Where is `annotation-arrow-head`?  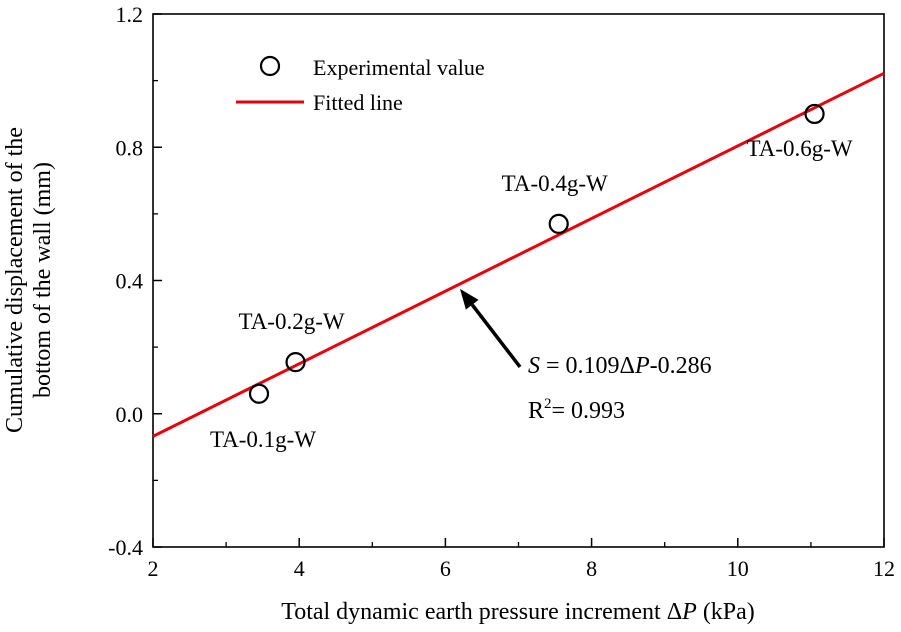
annotation-arrow-head is located at coordinates (469, 299).